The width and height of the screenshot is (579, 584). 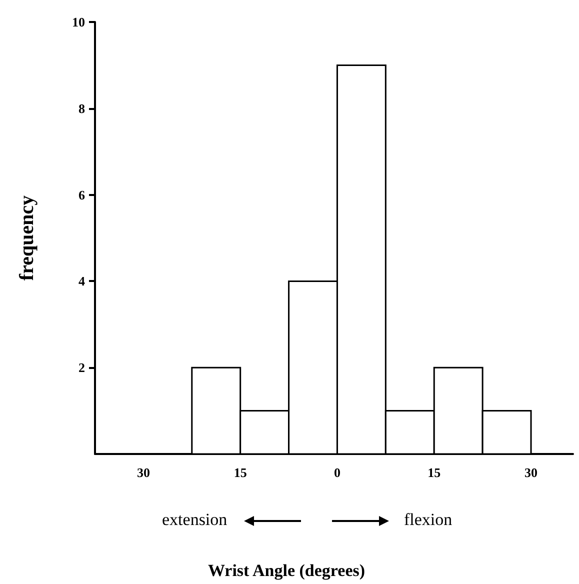 I want to click on y-tick-label: 2, so click(x=81, y=368).